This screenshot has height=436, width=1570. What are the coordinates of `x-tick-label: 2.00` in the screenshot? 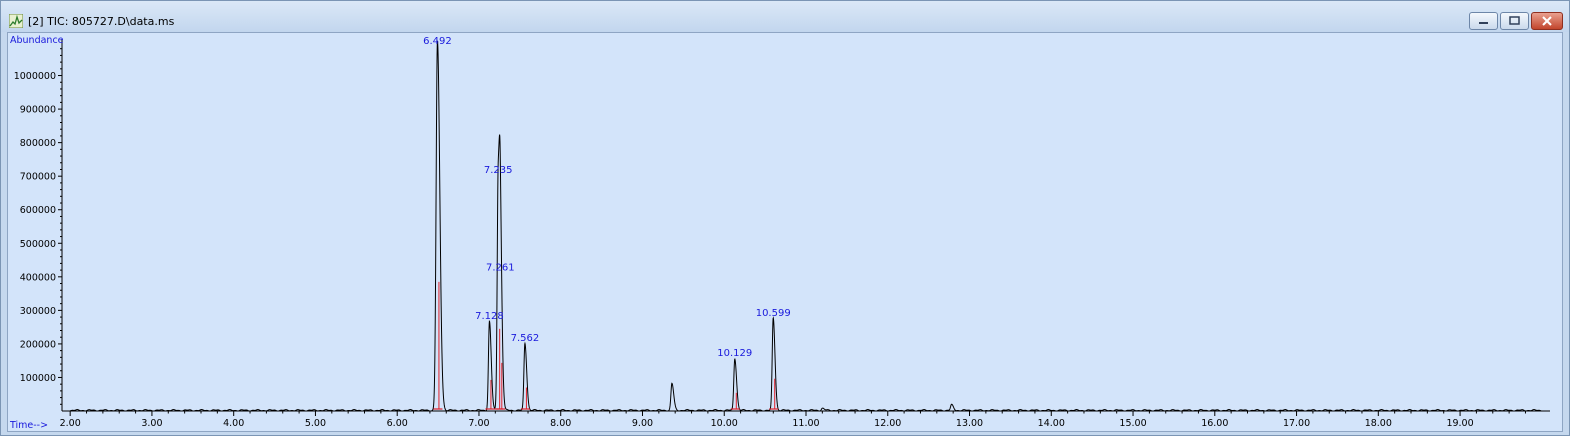 It's located at (70, 423).